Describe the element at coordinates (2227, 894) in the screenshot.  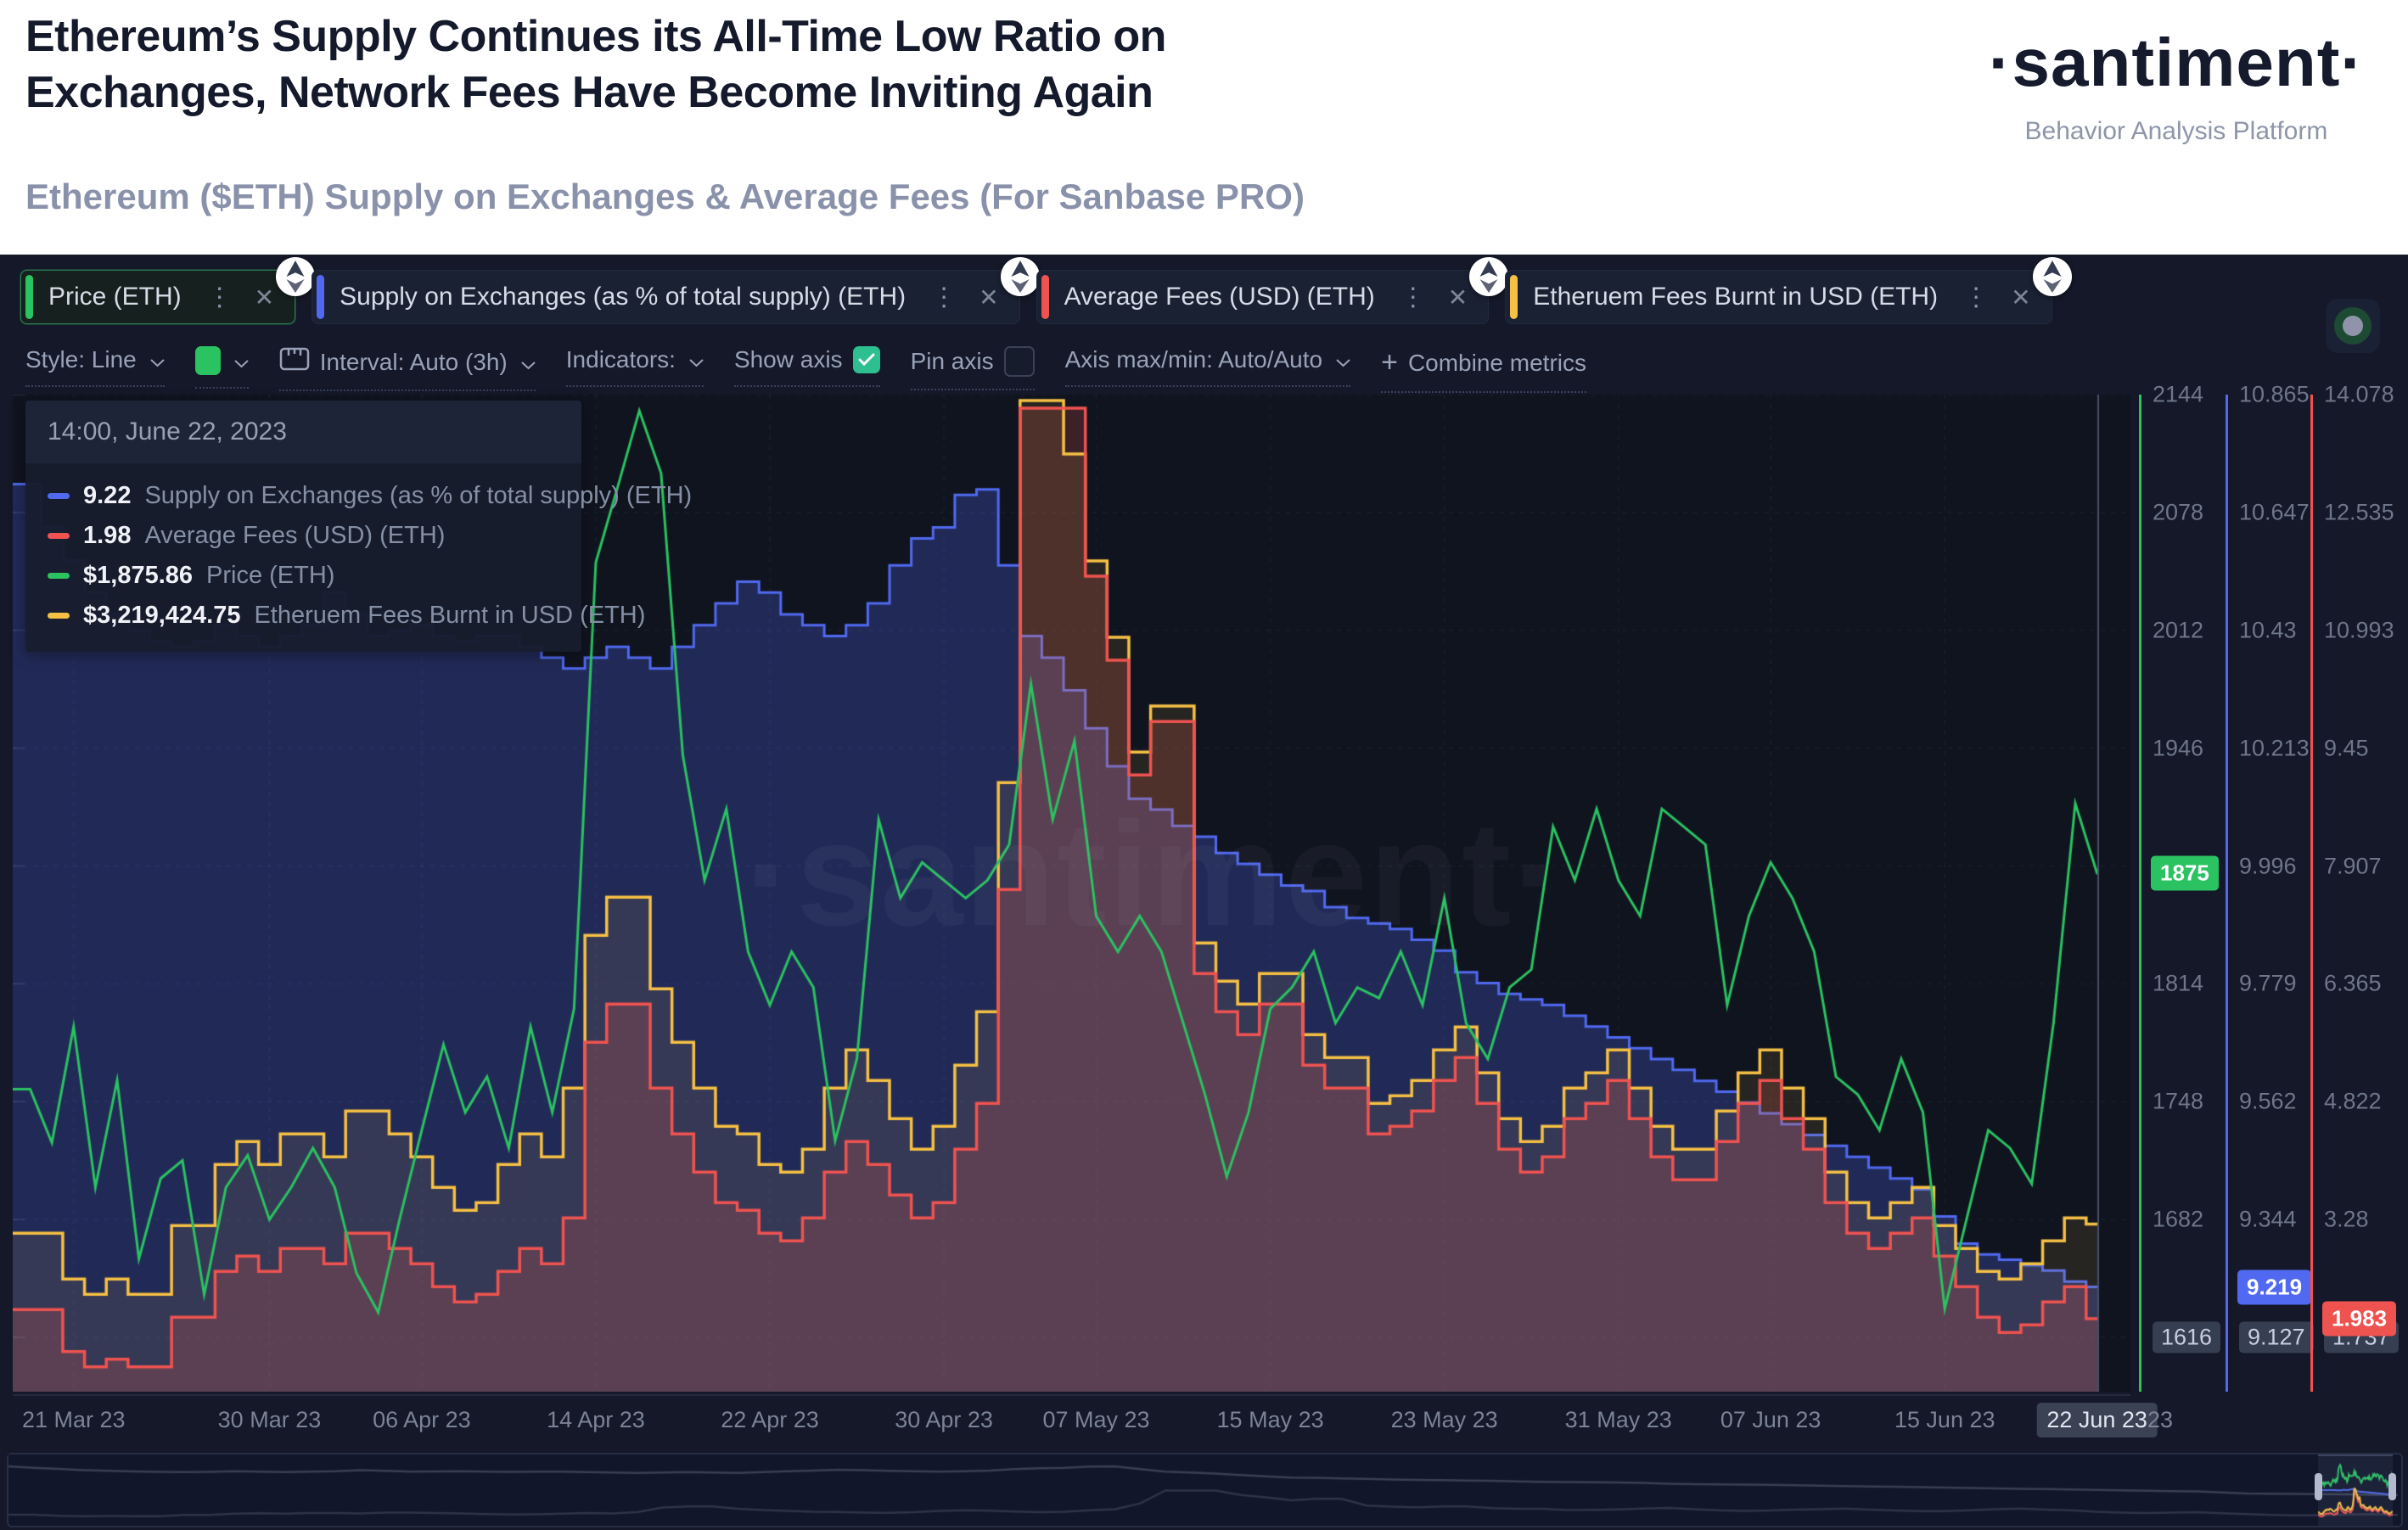
I see `supply-axis-line` at that location.